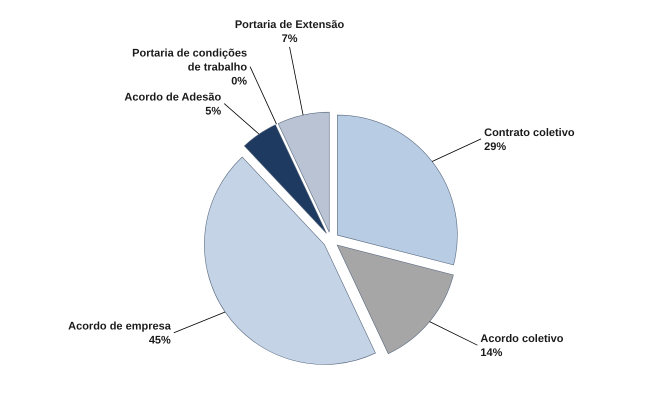  What do you see at coordinates (529, 132) in the screenshot?
I see `slice-label: Contrato coletivo` at bounding box center [529, 132].